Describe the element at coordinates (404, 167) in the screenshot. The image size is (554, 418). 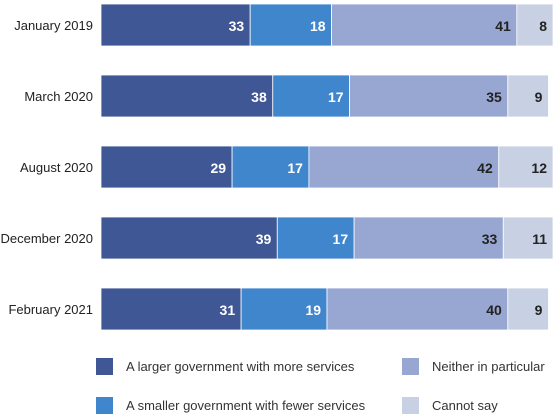
I see `bar-august-2020-neither-in-particular` at that location.